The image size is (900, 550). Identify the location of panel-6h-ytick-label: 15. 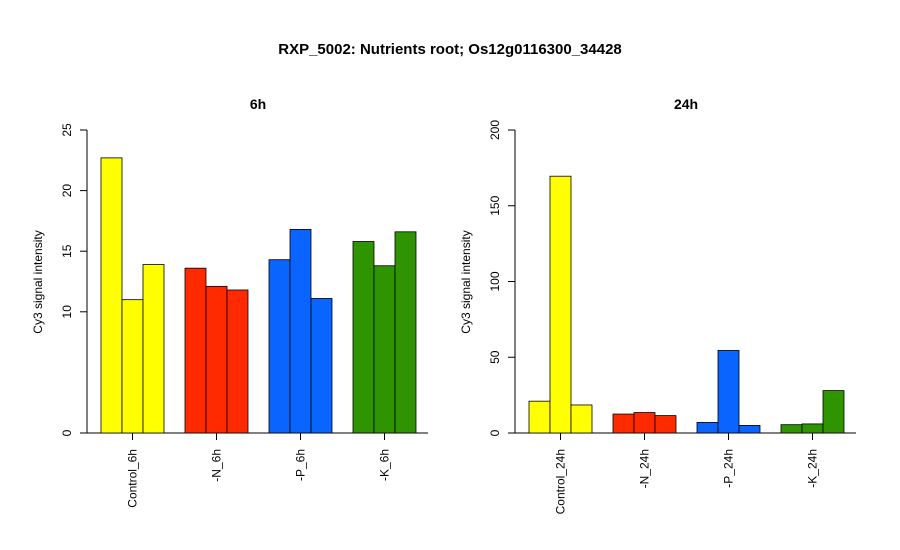
(67, 251).